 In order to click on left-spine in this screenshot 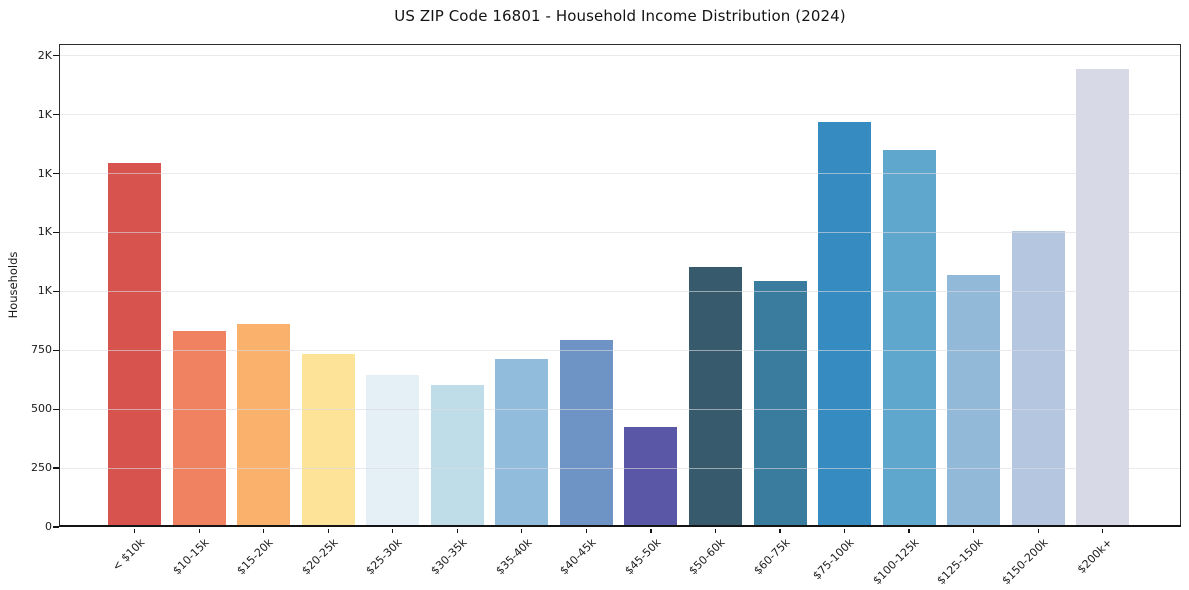, I will do `click(60, 285)`.